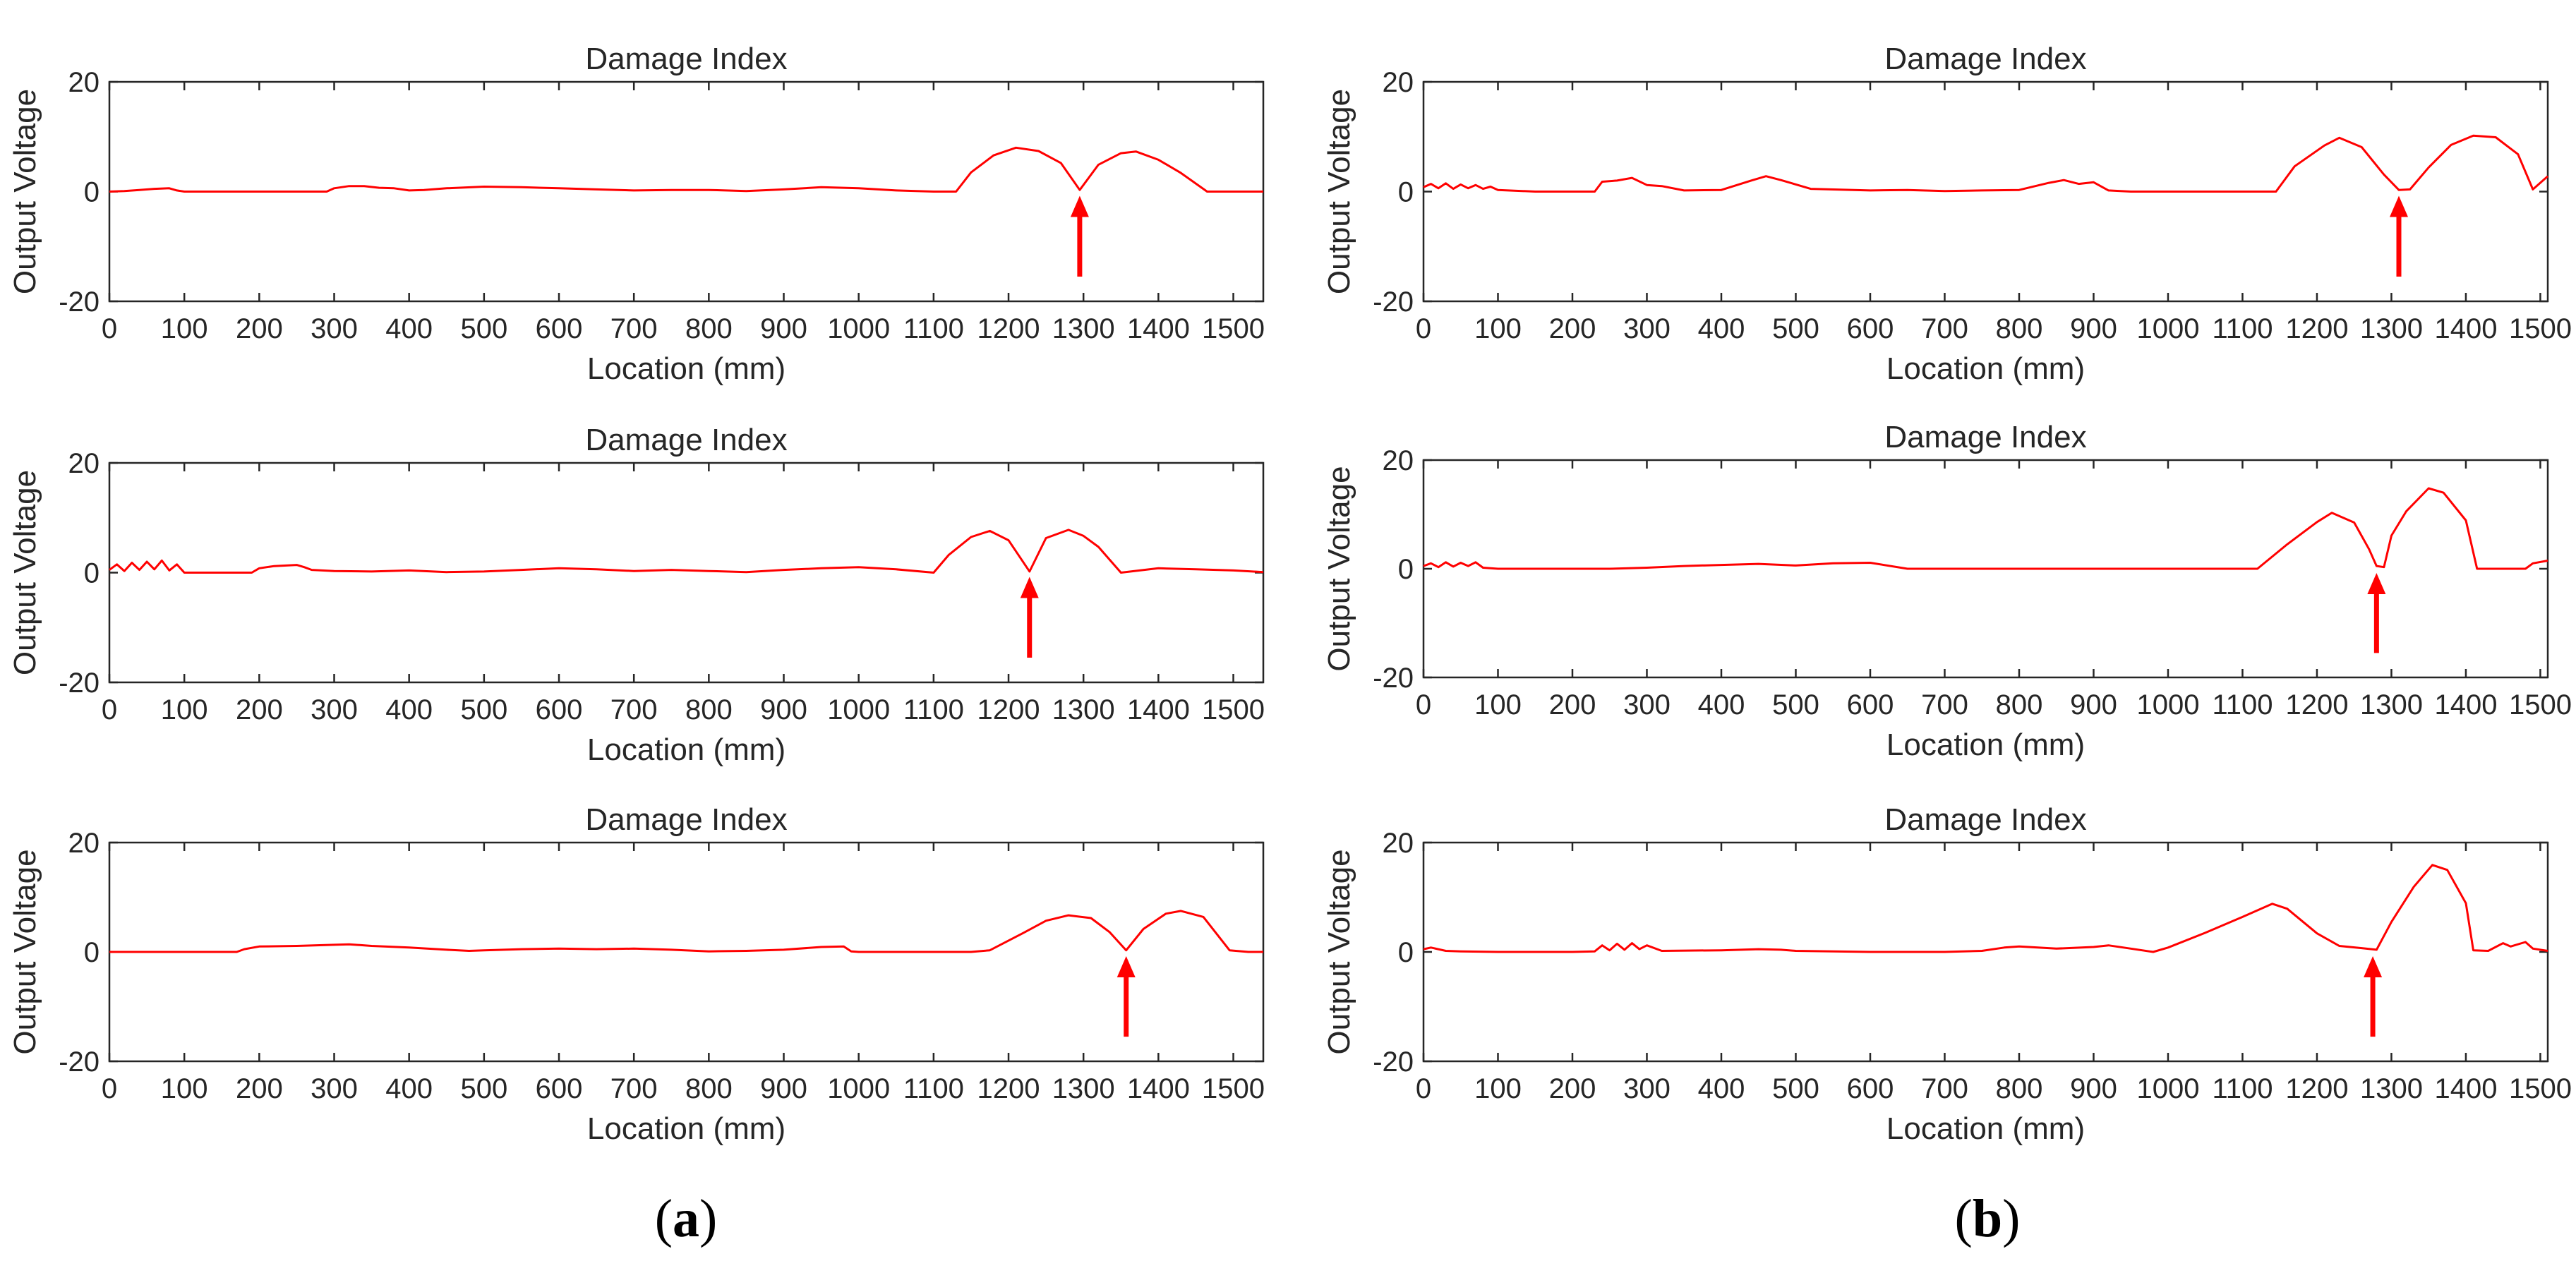 The width and height of the screenshot is (2576, 1261). What do you see at coordinates (334, 709) in the screenshot?
I see `x-tick-label: 300` at bounding box center [334, 709].